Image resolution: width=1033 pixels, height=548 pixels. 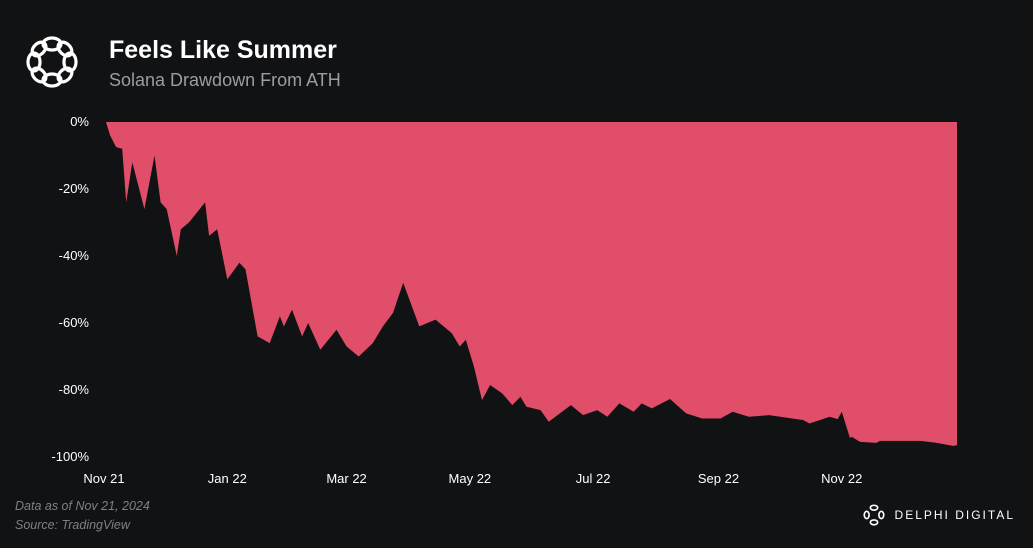 What do you see at coordinates (74, 389) in the screenshot?
I see `y-tick-label: -80%` at bounding box center [74, 389].